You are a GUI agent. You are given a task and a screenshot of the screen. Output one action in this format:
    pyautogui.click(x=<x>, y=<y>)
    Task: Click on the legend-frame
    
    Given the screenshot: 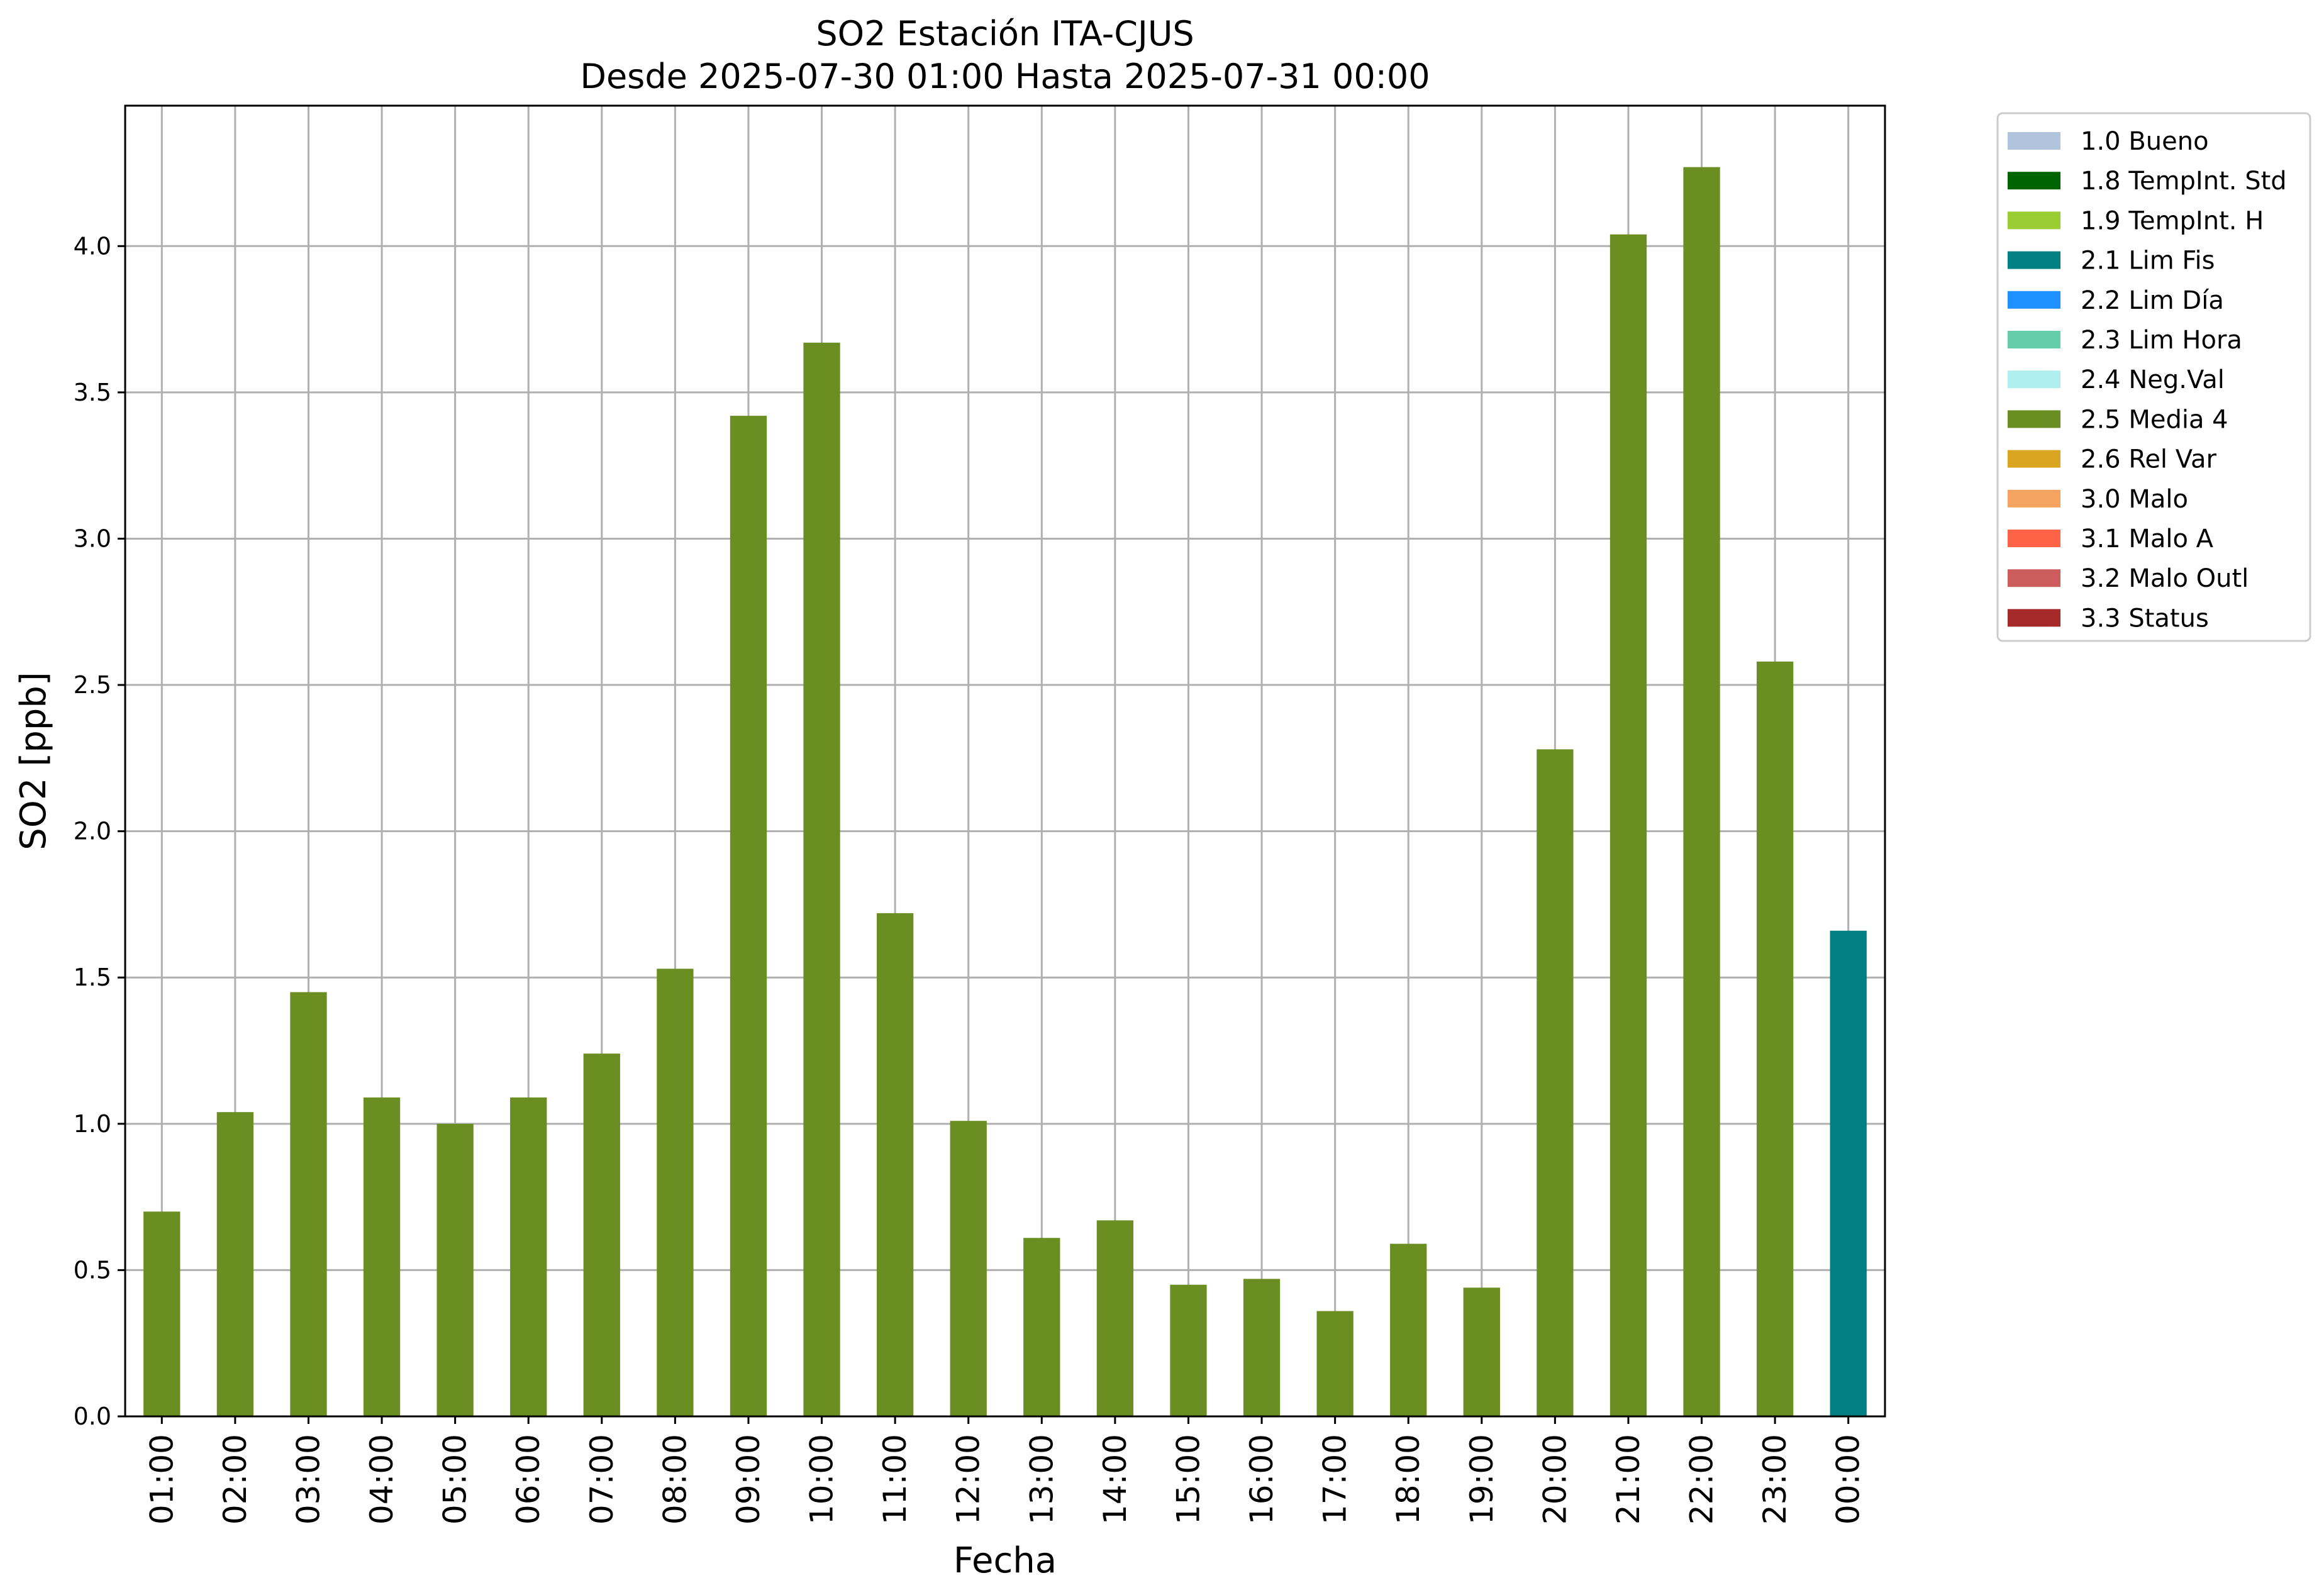 What is the action you would take?
    pyautogui.click(x=2153, y=377)
    